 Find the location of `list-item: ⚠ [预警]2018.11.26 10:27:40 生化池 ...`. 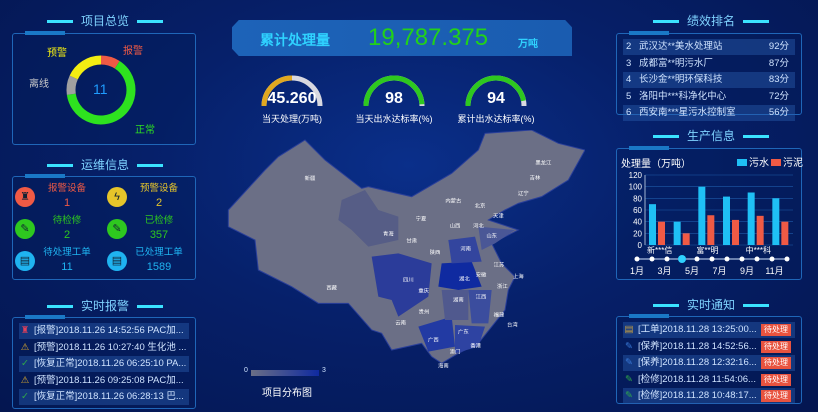

list-item: ⚠ [预警]2018.11.26 10:27:40 生化池 ... is located at coordinates (104, 348).